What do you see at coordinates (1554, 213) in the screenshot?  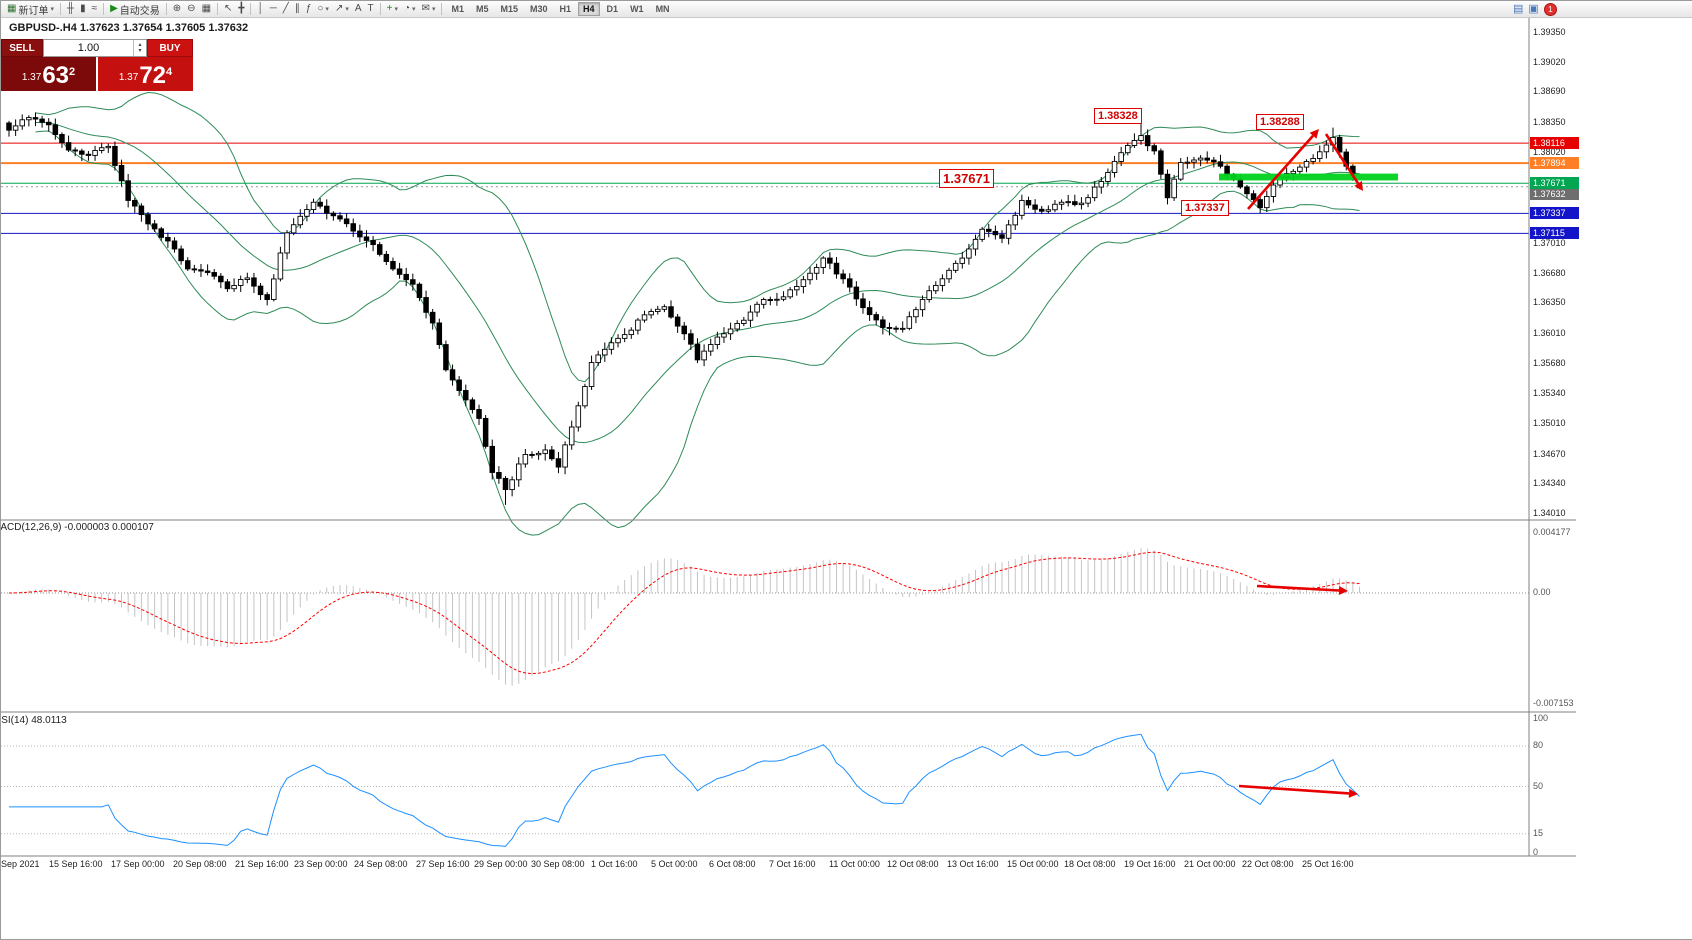 I see `price-tag: 1.37337` at bounding box center [1554, 213].